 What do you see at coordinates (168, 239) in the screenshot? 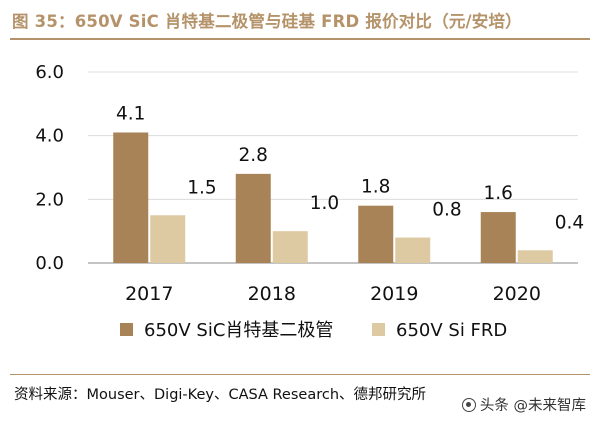
I see `bar-si-2017` at bounding box center [168, 239].